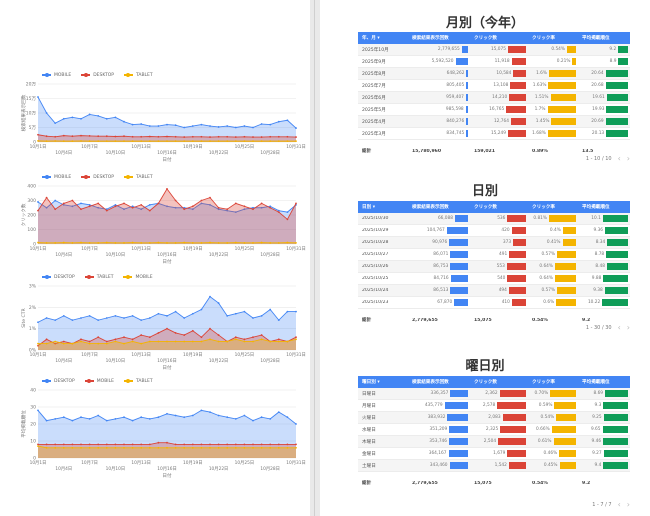 The image size is (650, 516). Describe the element at coordinates (31, 201) in the screenshot. I see `y-tick-label: 300` at that location.